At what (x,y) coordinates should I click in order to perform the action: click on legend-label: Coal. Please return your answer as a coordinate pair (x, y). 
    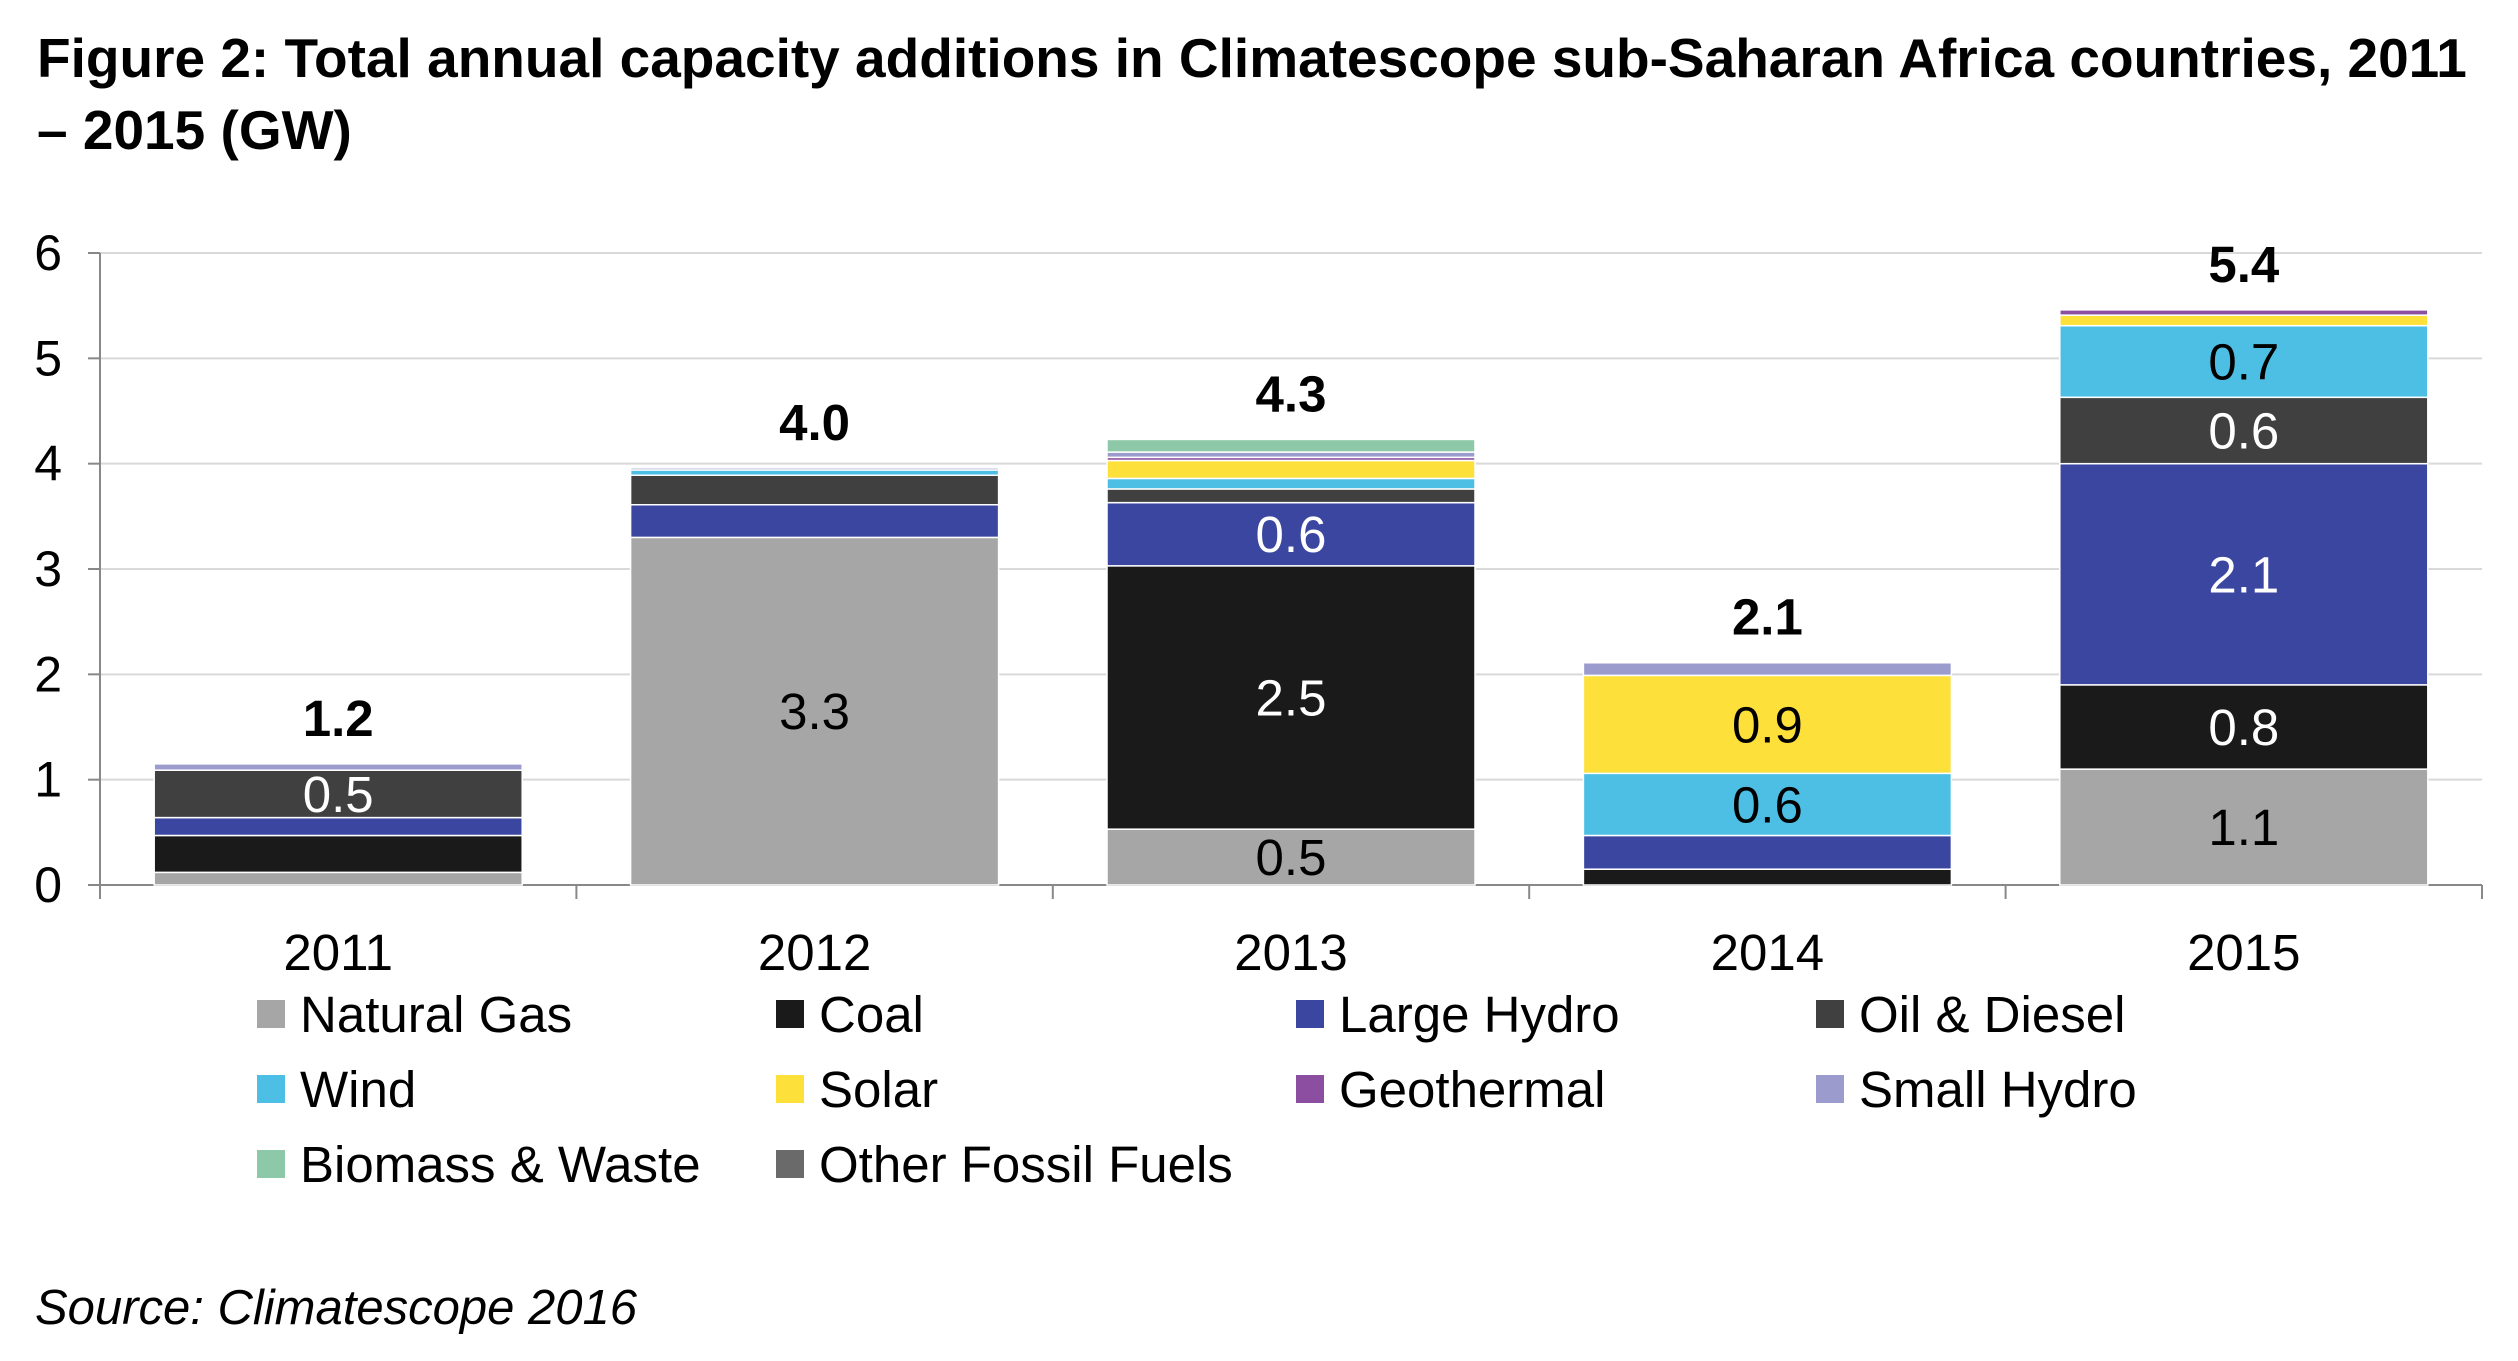
    Looking at the image, I should click on (871, 1014).